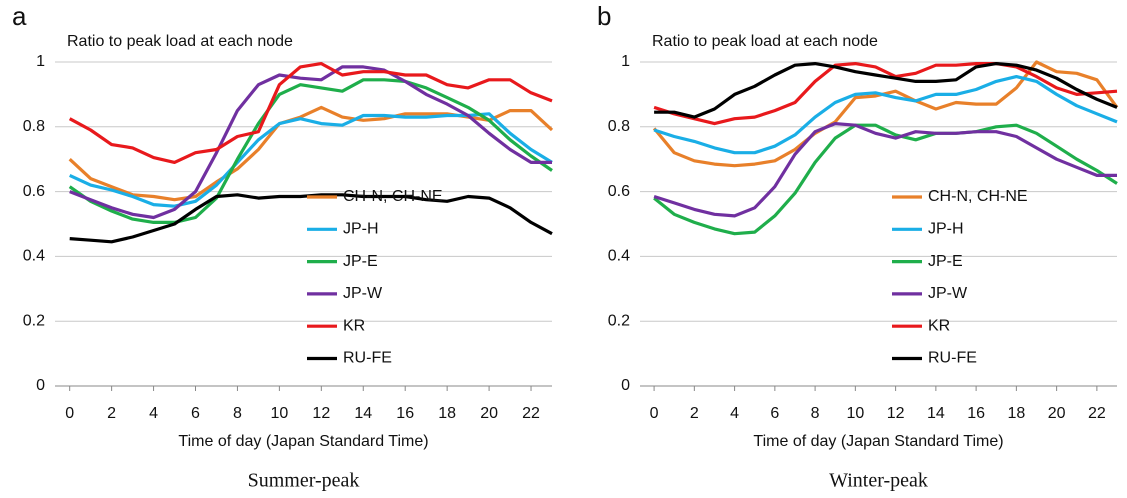 This screenshot has height=498, width=1127. Describe the element at coordinates (19, 16) in the screenshot. I see `panel-label: a` at that location.